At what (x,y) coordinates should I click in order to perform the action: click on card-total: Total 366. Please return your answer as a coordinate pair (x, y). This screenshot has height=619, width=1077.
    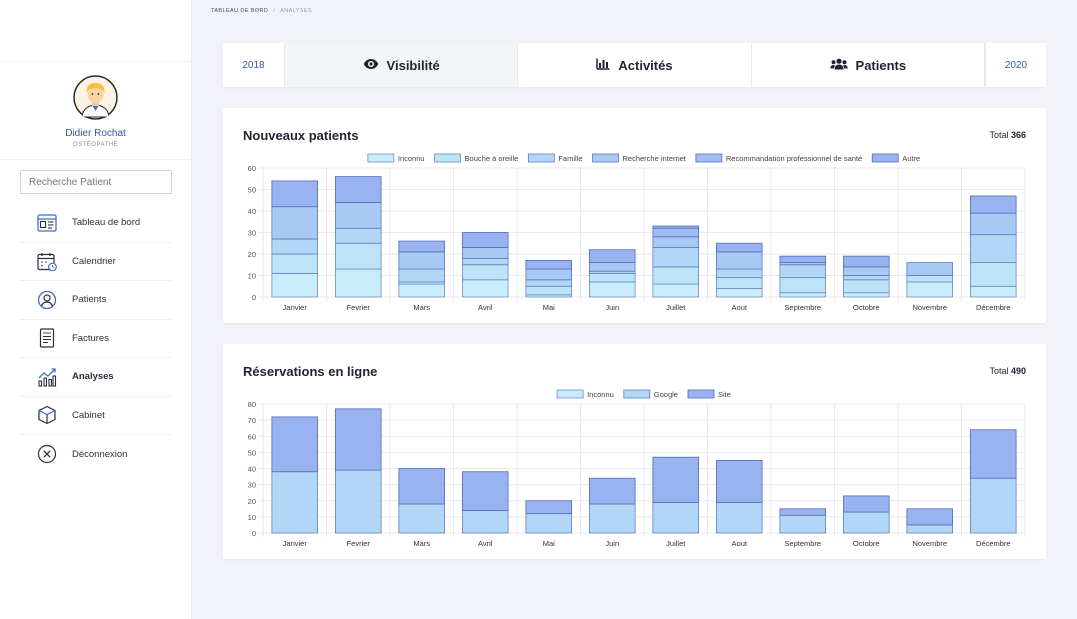
    Looking at the image, I should click on (1007, 135).